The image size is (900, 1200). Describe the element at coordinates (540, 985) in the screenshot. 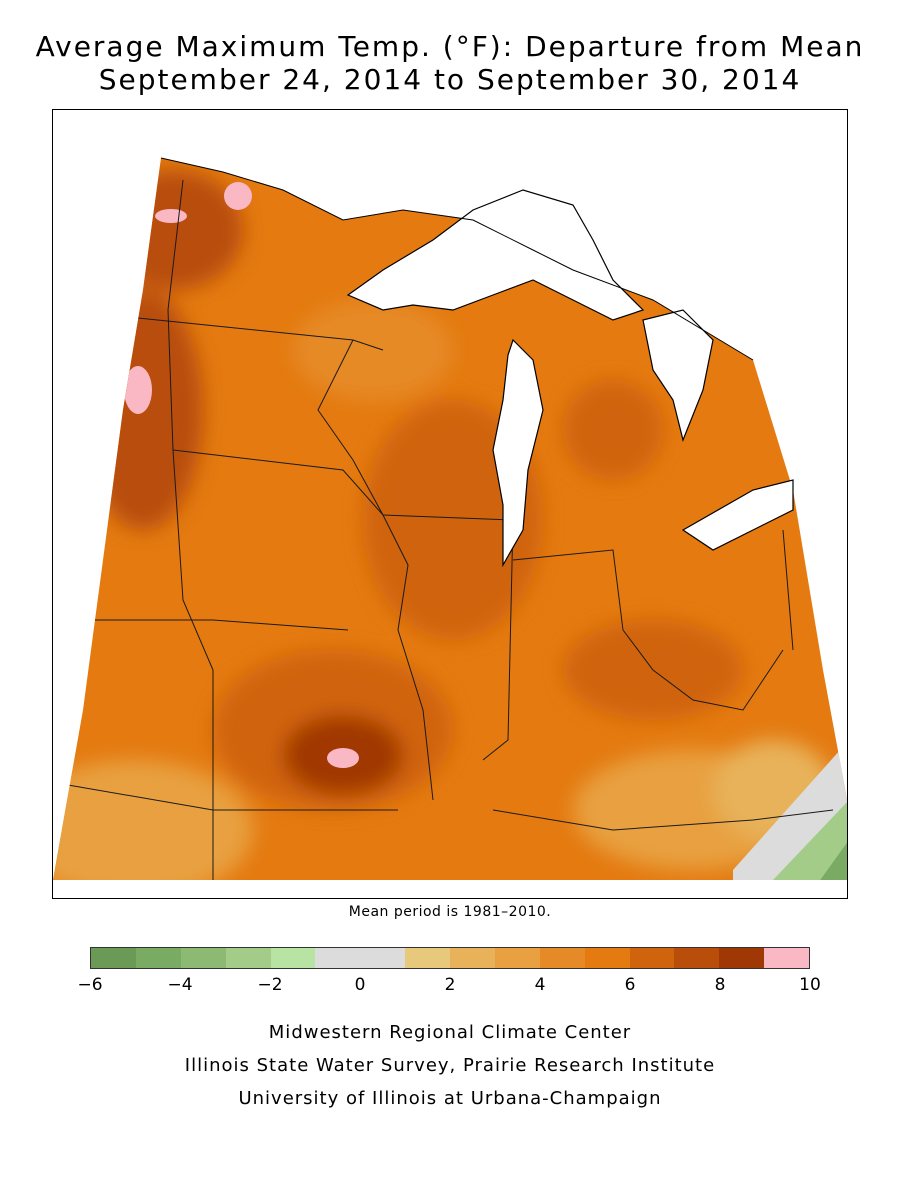

I see `legend-tick-label: 4` at that location.